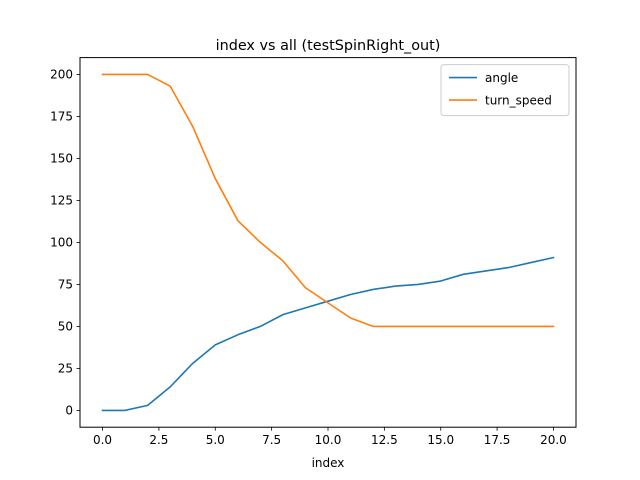  Describe the element at coordinates (65, 285) in the screenshot. I see `y-tick-label: 75` at that location.